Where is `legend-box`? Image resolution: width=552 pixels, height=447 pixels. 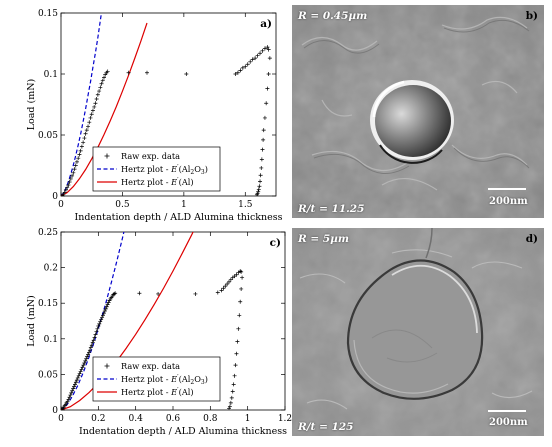 legend-box is located at coordinates (156, 379).